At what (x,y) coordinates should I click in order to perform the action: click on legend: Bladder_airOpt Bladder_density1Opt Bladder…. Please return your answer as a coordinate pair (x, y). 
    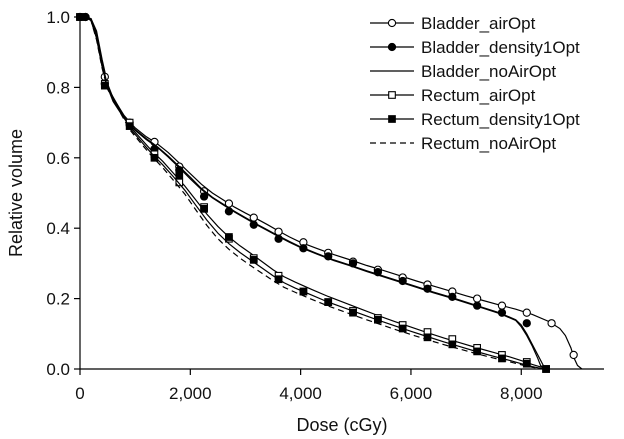
    Looking at the image, I should click on (475, 83).